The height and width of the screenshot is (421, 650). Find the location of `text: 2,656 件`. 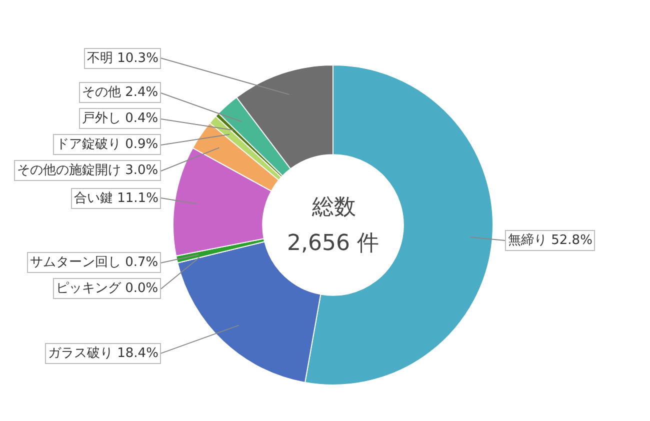

text: 2,656 件 is located at coordinates (333, 243).